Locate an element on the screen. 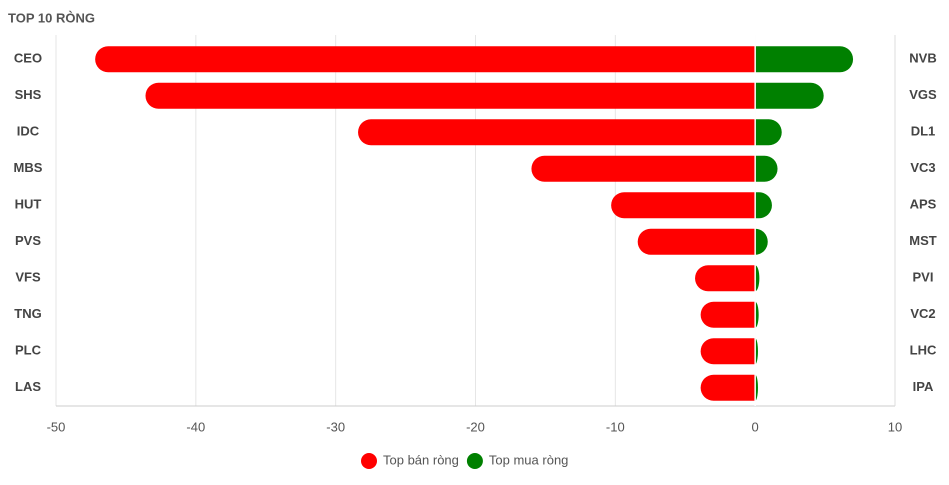 The height and width of the screenshot is (485, 949). y-tick-label: IDC is located at coordinates (28, 131).